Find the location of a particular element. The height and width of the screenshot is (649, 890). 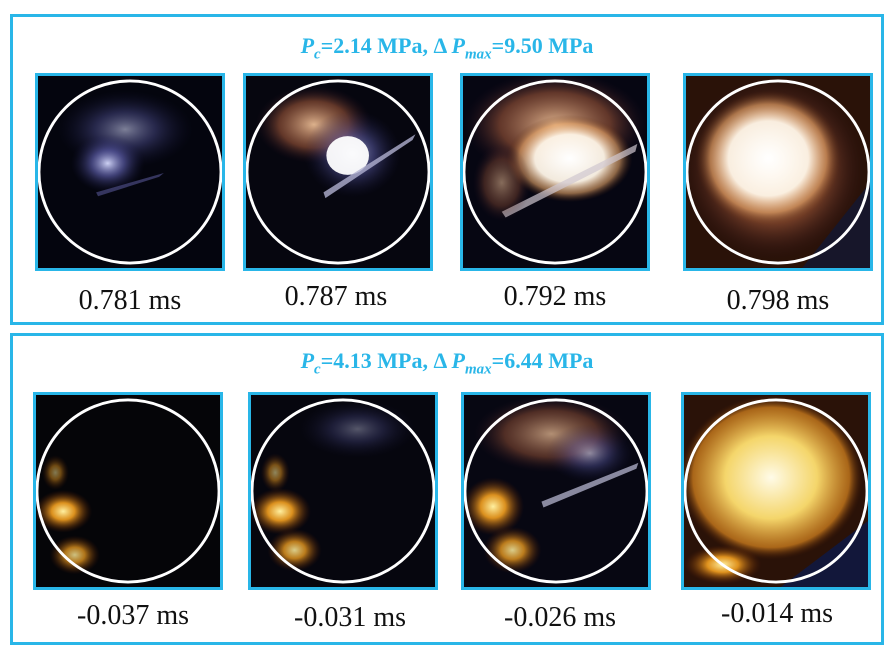

frame-time-label: 0.798 ms is located at coordinates (778, 300).